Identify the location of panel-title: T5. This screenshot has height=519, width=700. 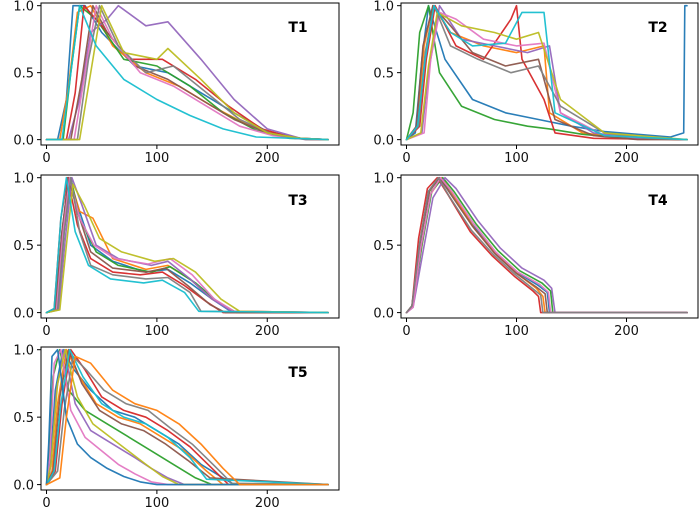
(297, 373).